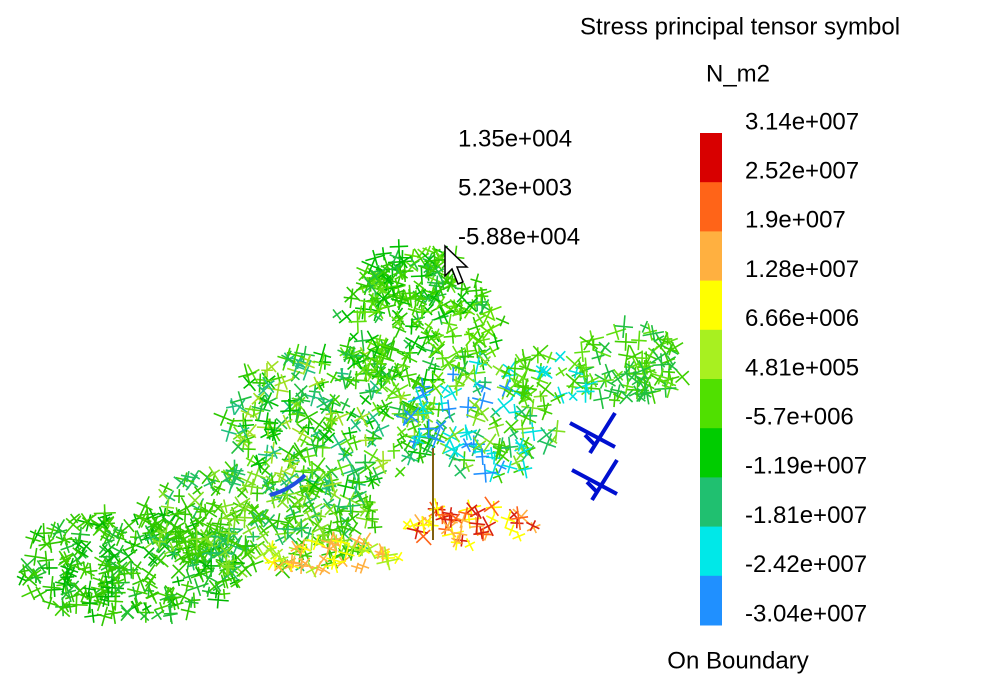 This screenshot has height=688, width=991. Describe the element at coordinates (740, 26) in the screenshot. I see `legend-title: Stress principal tensor symbol` at that location.